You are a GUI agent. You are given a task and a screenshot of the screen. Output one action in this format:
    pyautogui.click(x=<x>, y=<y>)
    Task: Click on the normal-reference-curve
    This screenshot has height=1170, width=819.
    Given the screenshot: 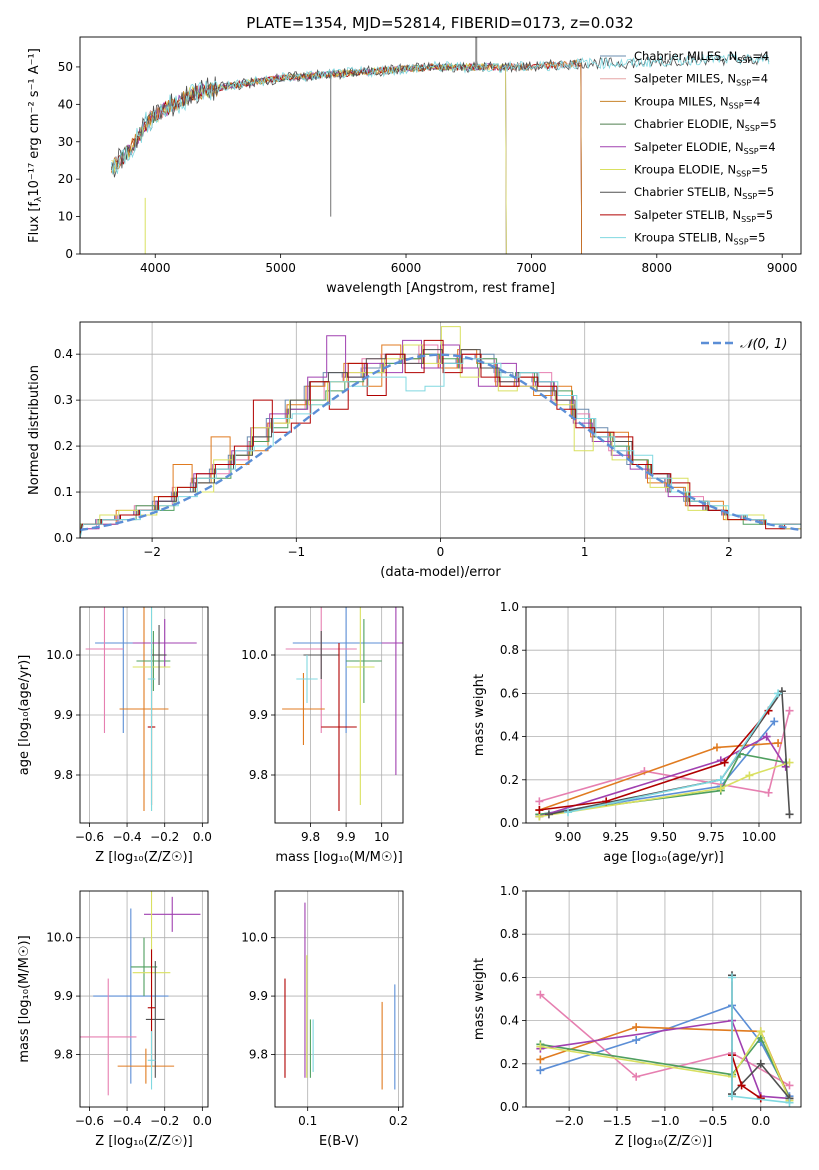 What is the action you would take?
    pyautogui.click(x=440, y=442)
    